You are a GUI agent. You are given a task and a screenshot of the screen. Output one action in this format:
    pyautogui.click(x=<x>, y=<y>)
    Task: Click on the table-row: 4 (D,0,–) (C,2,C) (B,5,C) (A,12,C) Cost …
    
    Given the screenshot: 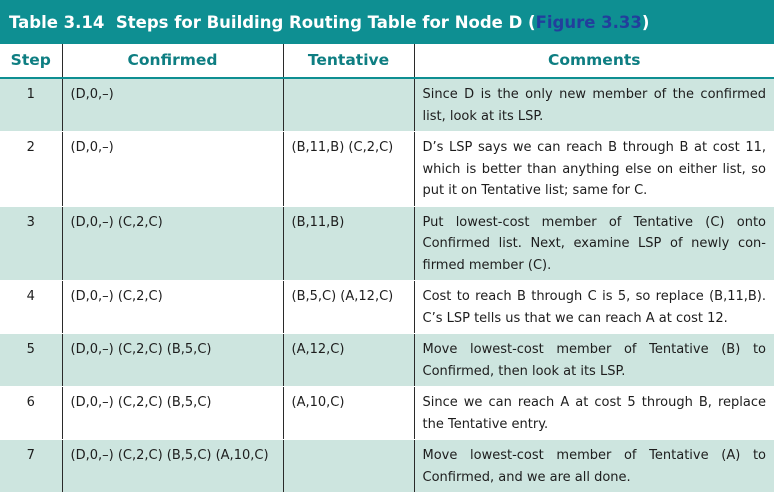 What is the action you would take?
    pyautogui.click(x=387, y=307)
    